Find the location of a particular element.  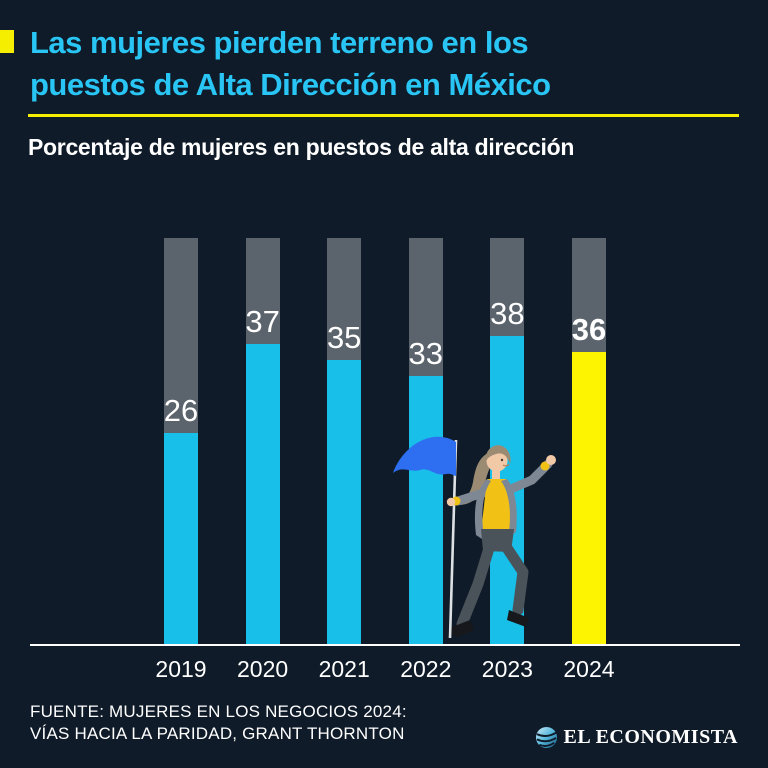

x-tick-label: 2020 is located at coordinates (263, 669).